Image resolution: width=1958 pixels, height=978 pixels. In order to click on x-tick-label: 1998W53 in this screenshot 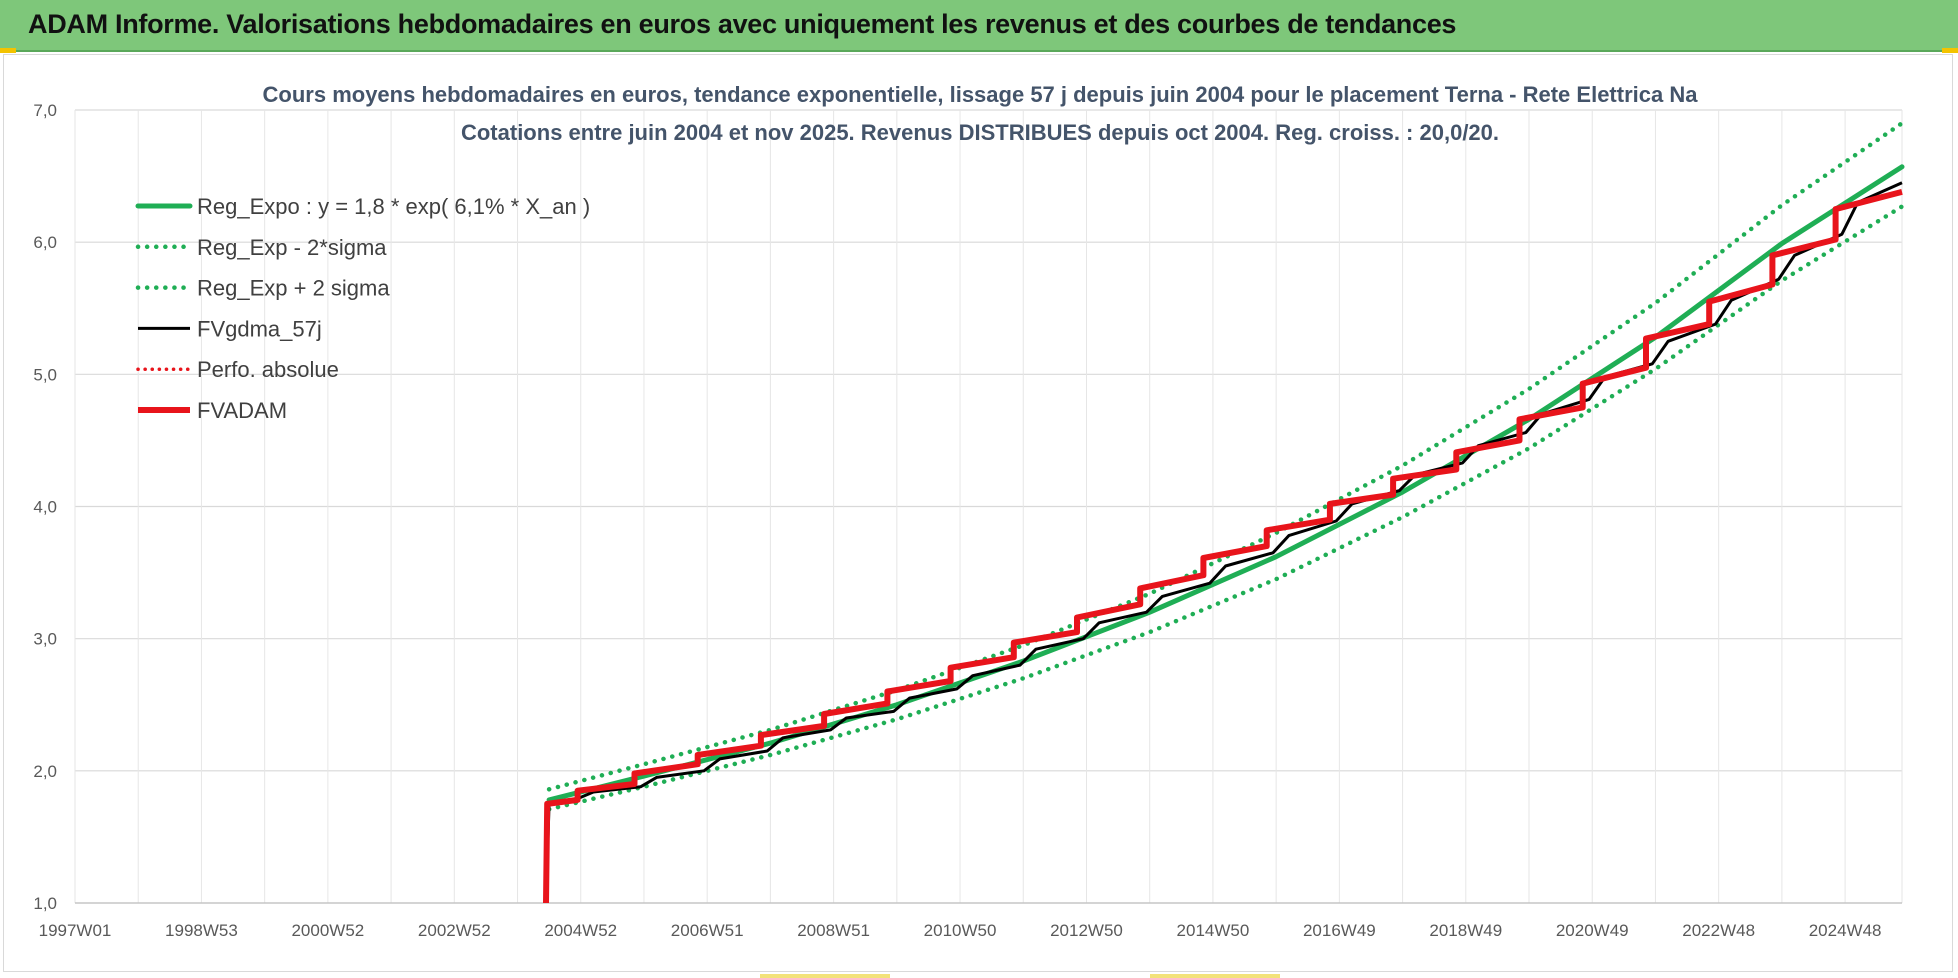, I will do `click(201, 930)`.